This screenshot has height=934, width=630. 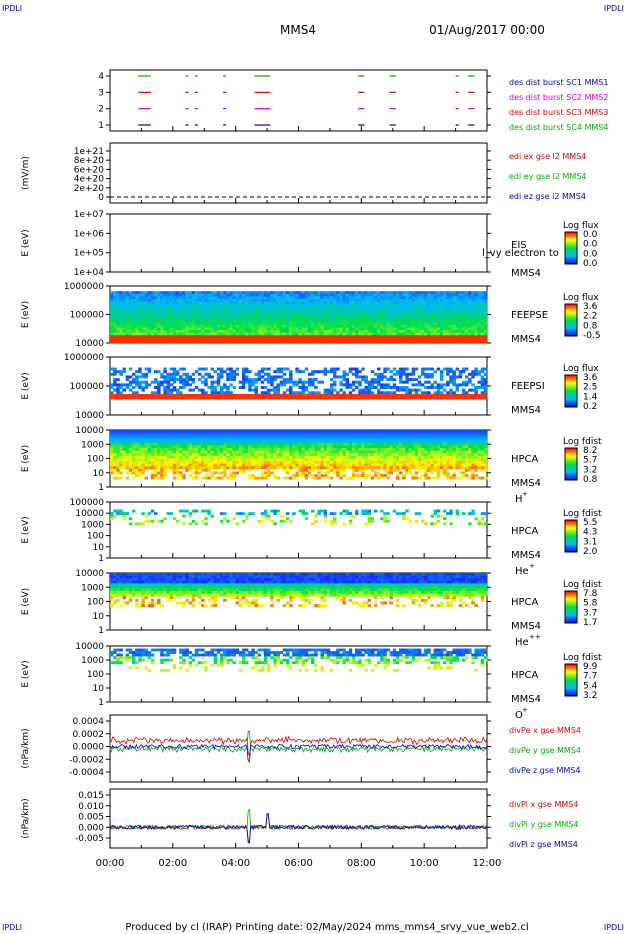 What do you see at coordinates (520, 253) in the screenshot?
I see `overlay-text: l_vy electron to` at bounding box center [520, 253].